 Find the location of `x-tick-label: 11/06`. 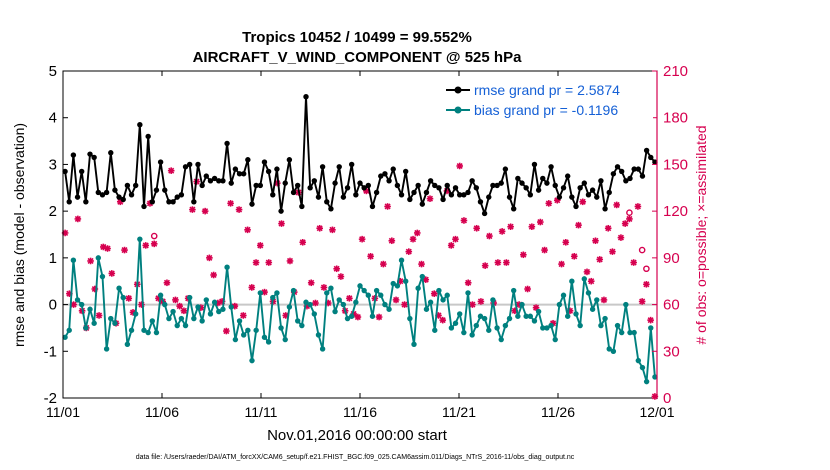

x-tick-label: 11/06 is located at coordinates (162, 412).